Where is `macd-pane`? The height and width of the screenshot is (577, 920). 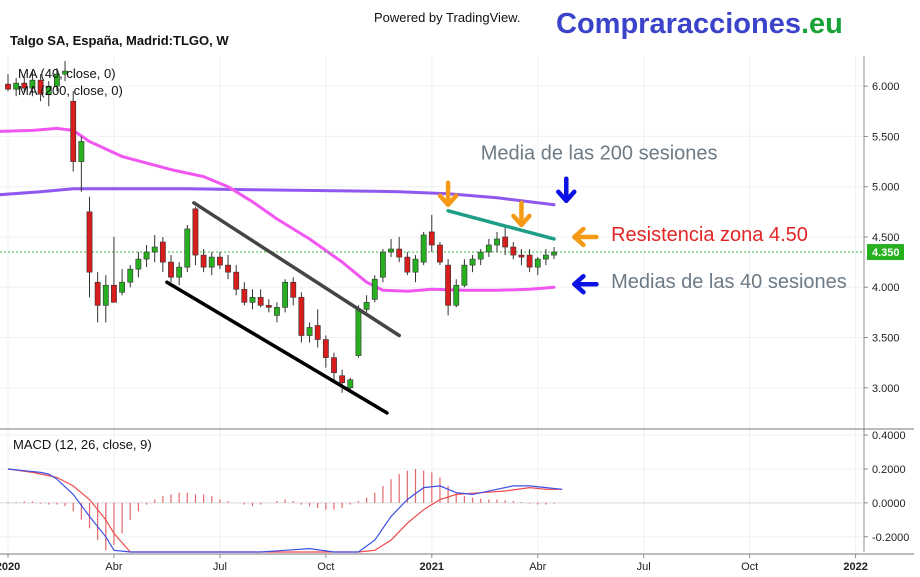 macd-pane is located at coordinates (431, 510).